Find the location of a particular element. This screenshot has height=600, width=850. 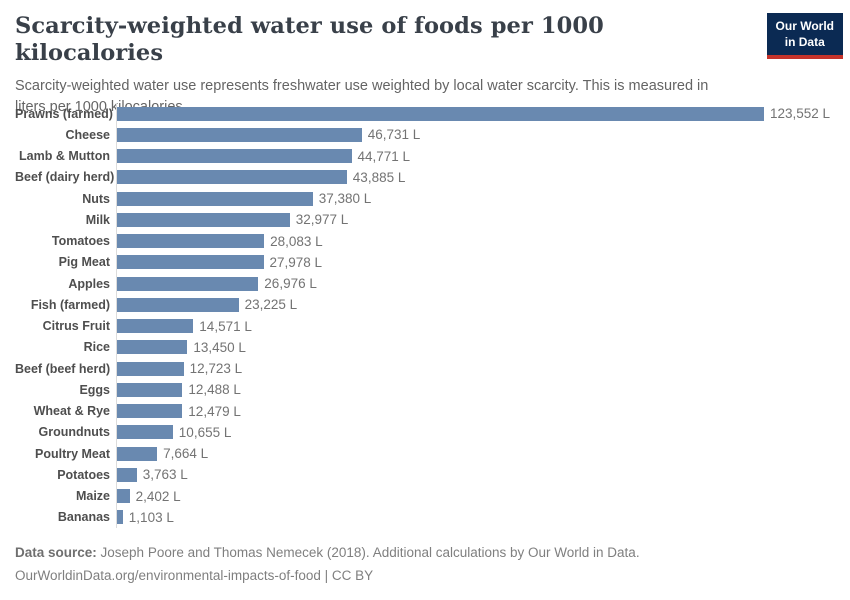

row-label: Citrus Fruit is located at coordinates (76, 326).